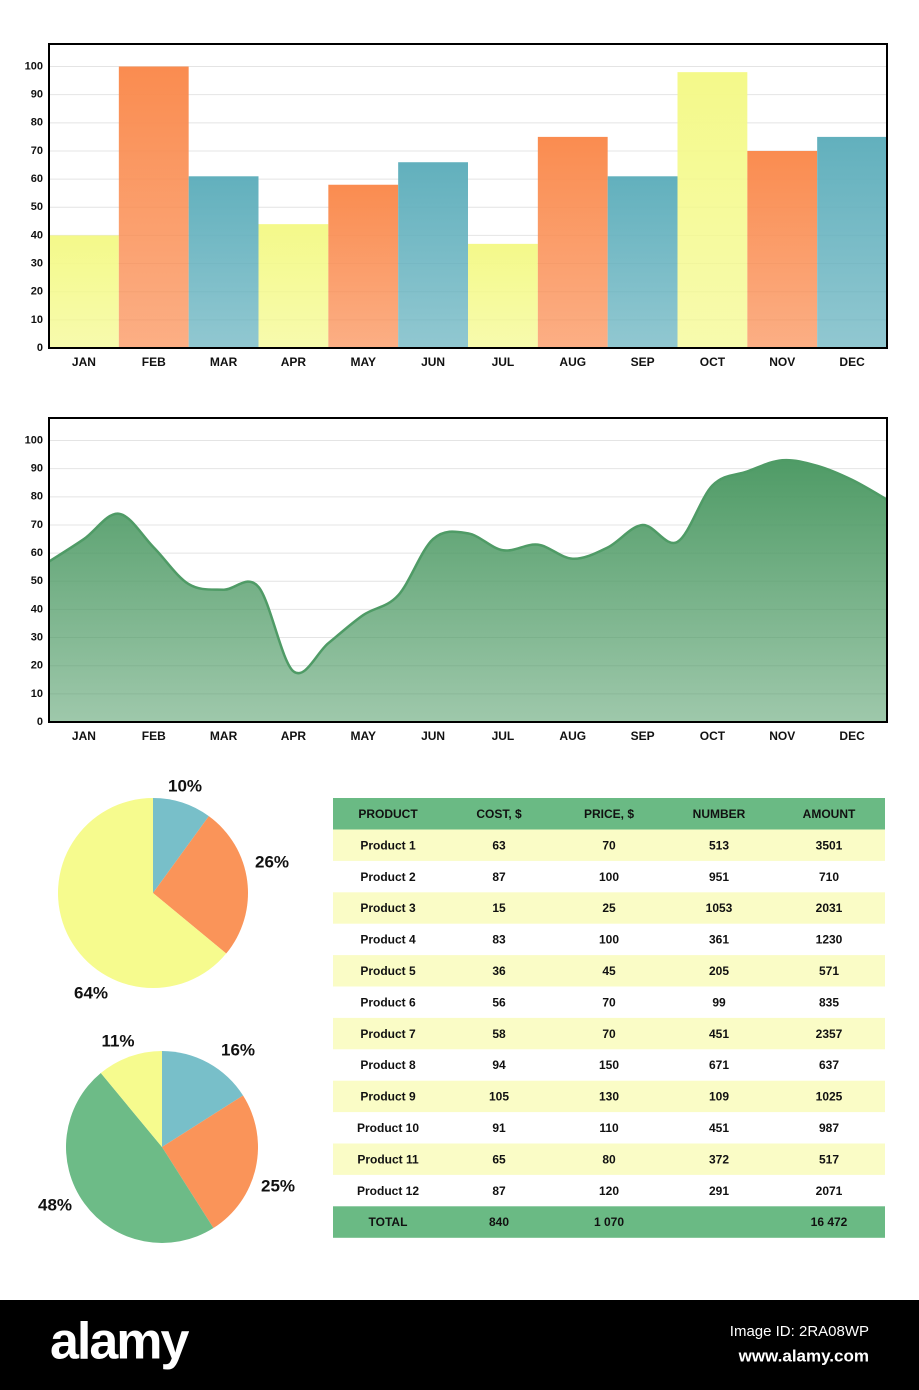 The image size is (919, 1390). I want to click on table-cell: 2031, so click(829, 908).